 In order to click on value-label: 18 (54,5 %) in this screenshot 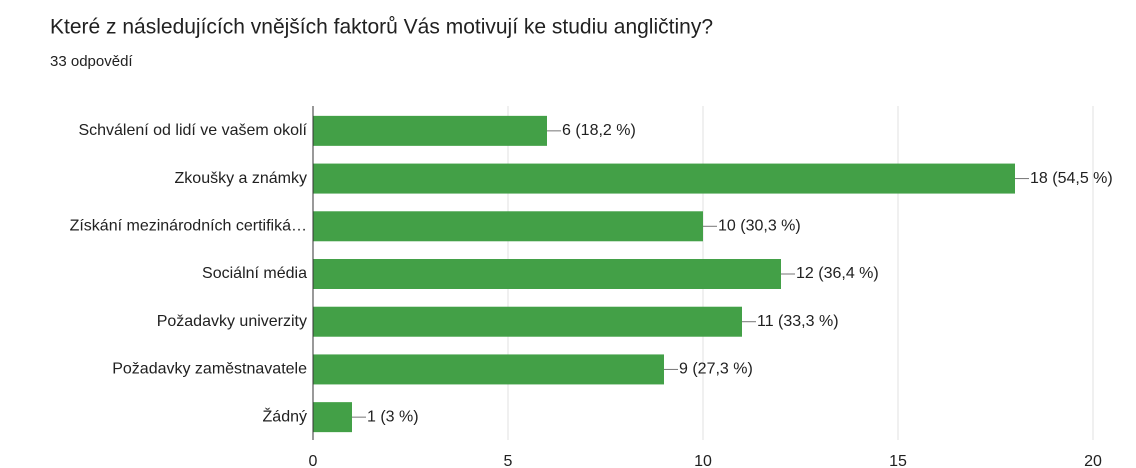, I will do `click(1071, 178)`.